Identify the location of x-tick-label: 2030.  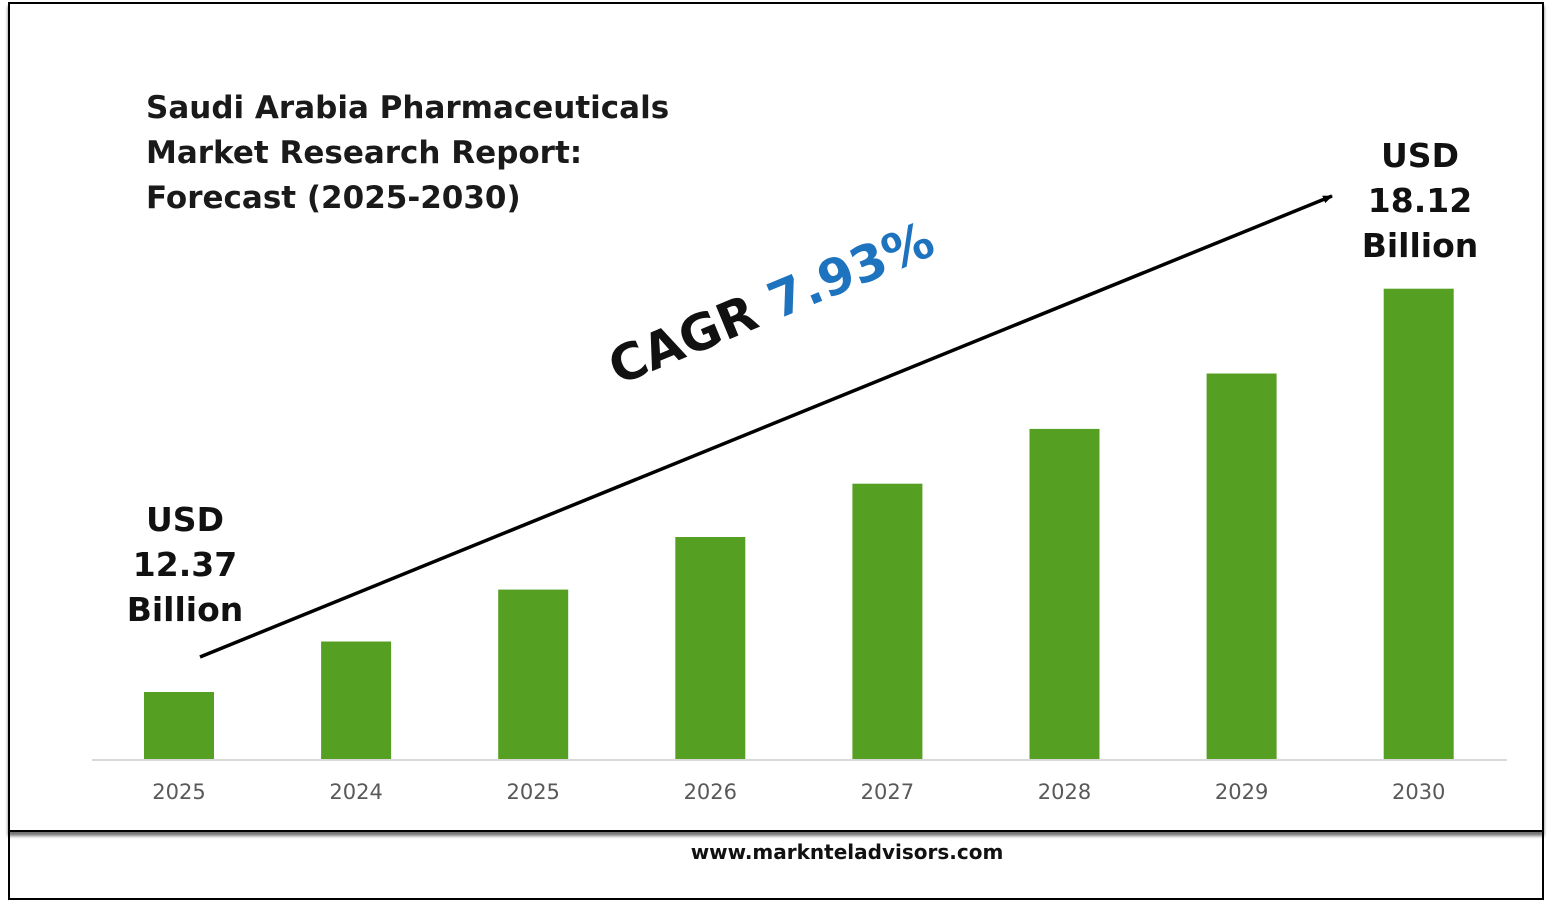
(1418, 792).